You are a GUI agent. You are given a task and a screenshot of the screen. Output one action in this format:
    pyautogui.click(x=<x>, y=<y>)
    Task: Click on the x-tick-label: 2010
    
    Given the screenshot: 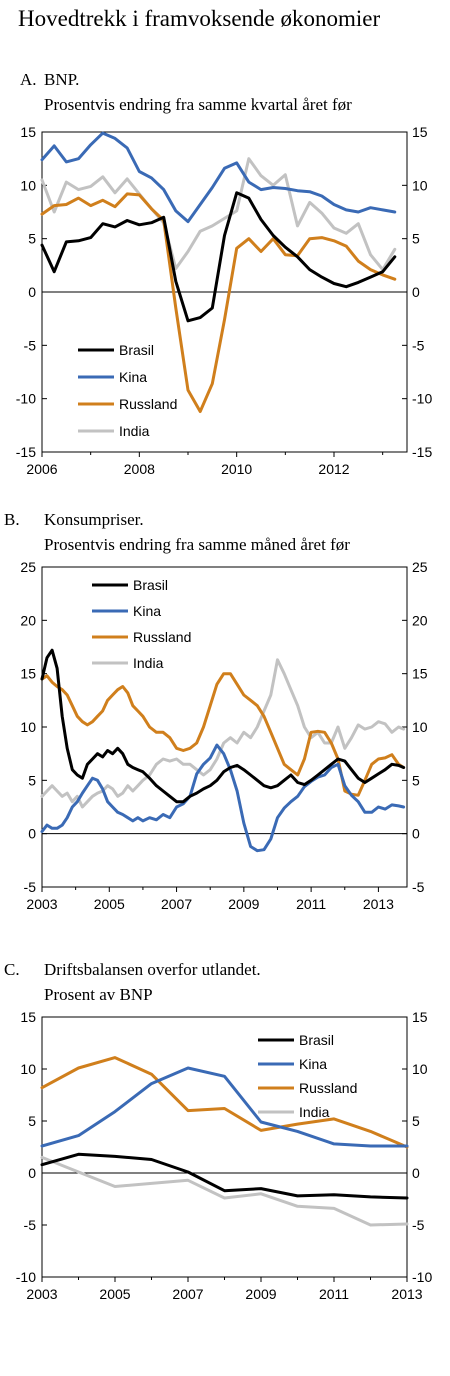 What is the action you would take?
    pyautogui.click(x=236, y=469)
    